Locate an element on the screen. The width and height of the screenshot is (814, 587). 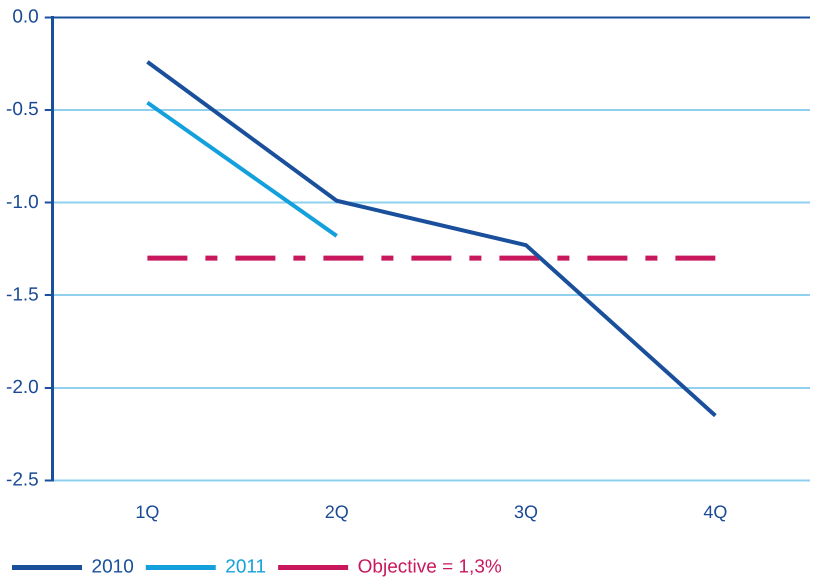
y-tick-label: -1.0 is located at coordinates (22, 202).